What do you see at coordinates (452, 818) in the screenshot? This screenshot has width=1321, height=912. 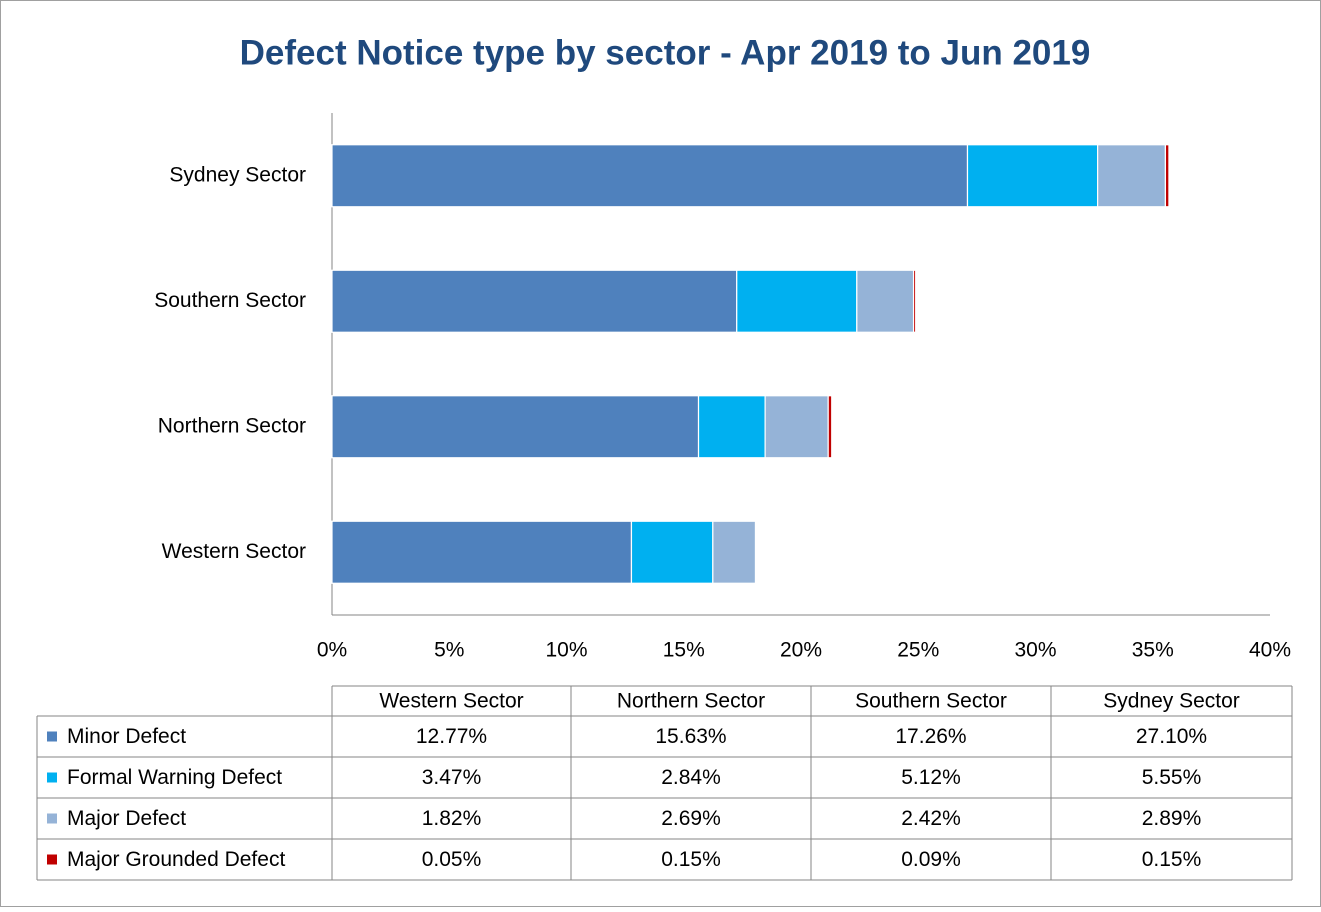 I see `table-cell: 1.82%` at bounding box center [452, 818].